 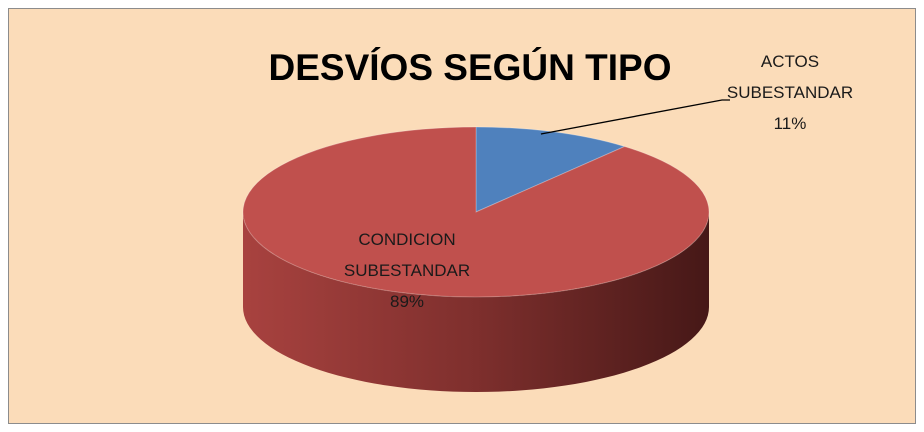 What do you see at coordinates (470, 67) in the screenshot?
I see `chart-title: DESVÍOS SEGÚN TIPO` at bounding box center [470, 67].